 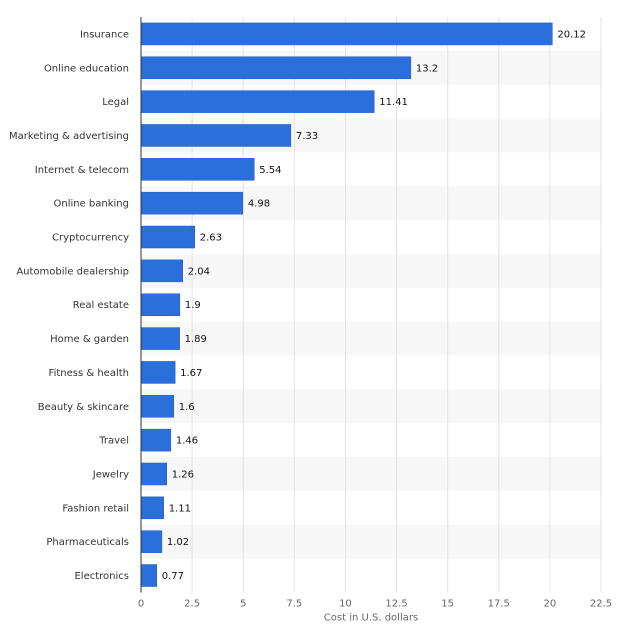 I want to click on value-label: 1.26, so click(x=183, y=474).